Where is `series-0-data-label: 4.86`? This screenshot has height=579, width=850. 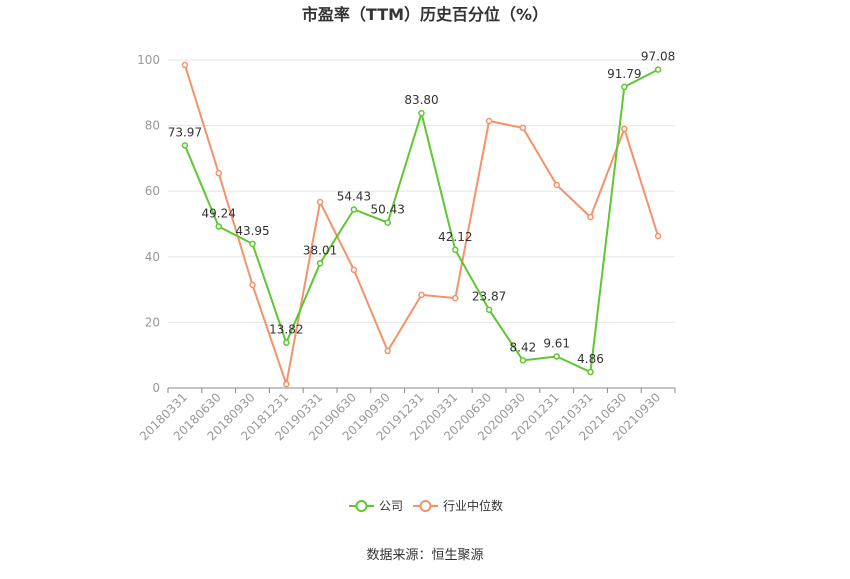
series-0-data-label: 4.86 is located at coordinates (590, 359).